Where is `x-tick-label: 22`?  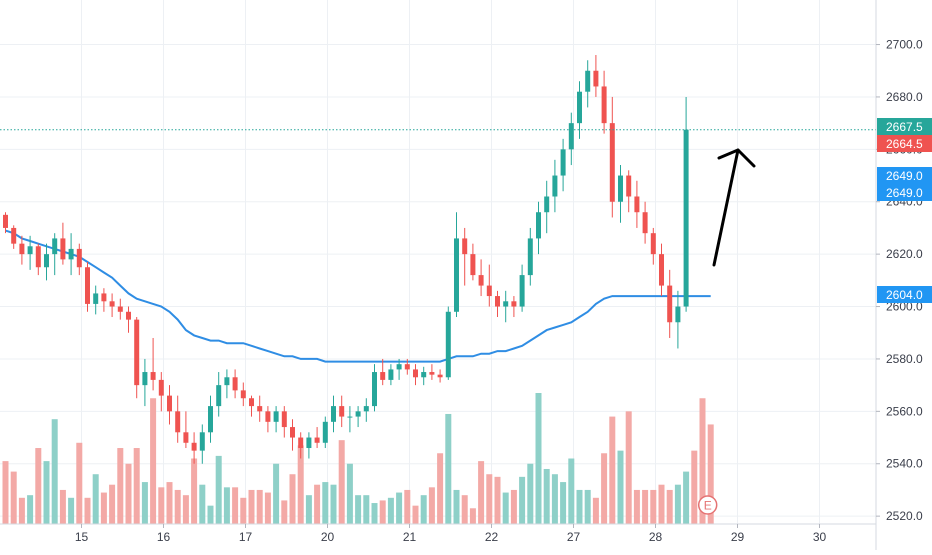
x-tick-label: 22 is located at coordinates (492, 537).